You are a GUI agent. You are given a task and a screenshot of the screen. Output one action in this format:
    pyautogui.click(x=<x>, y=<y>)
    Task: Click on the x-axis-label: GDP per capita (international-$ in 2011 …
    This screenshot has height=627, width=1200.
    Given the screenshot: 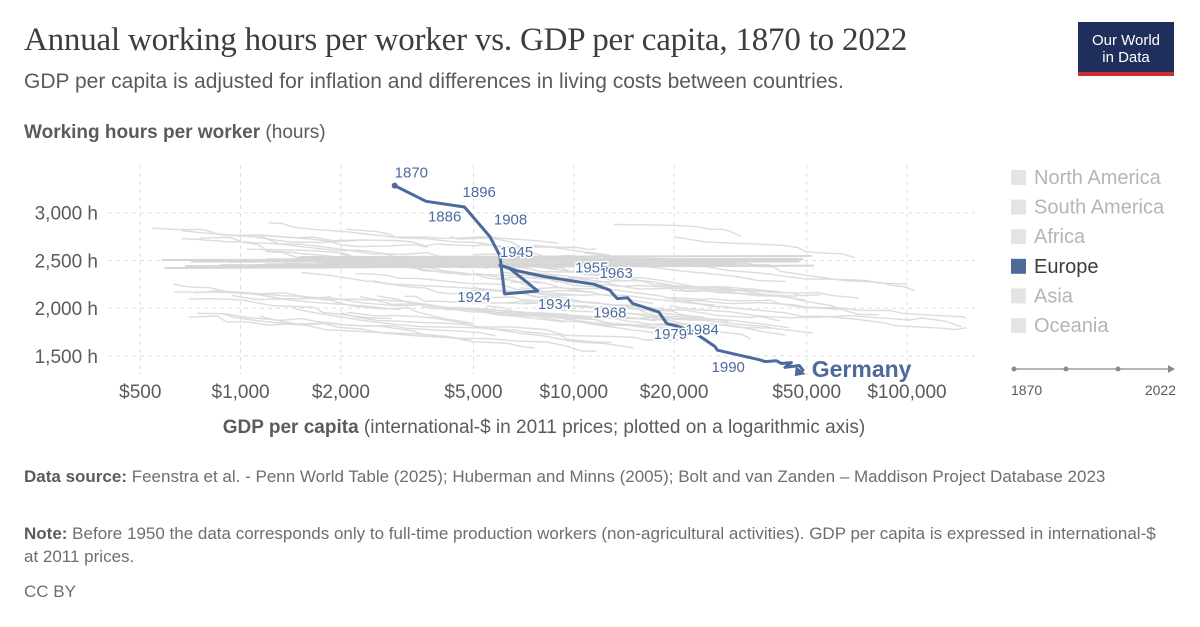 What is the action you would take?
    pyautogui.click(x=544, y=427)
    